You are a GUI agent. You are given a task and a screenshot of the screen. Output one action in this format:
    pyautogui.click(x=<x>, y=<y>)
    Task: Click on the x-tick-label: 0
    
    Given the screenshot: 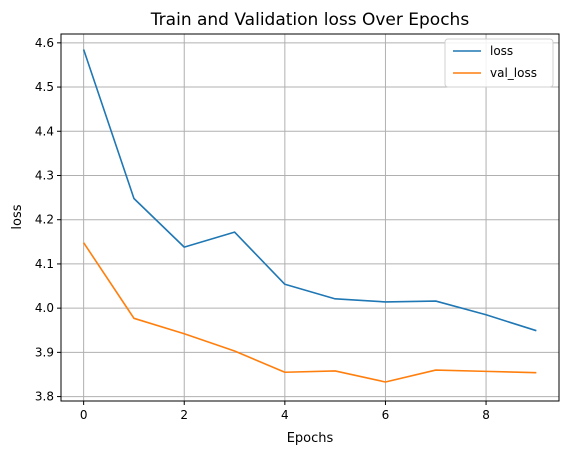 What is the action you would take?
    pyautogui.click(x=84, y=415)
    